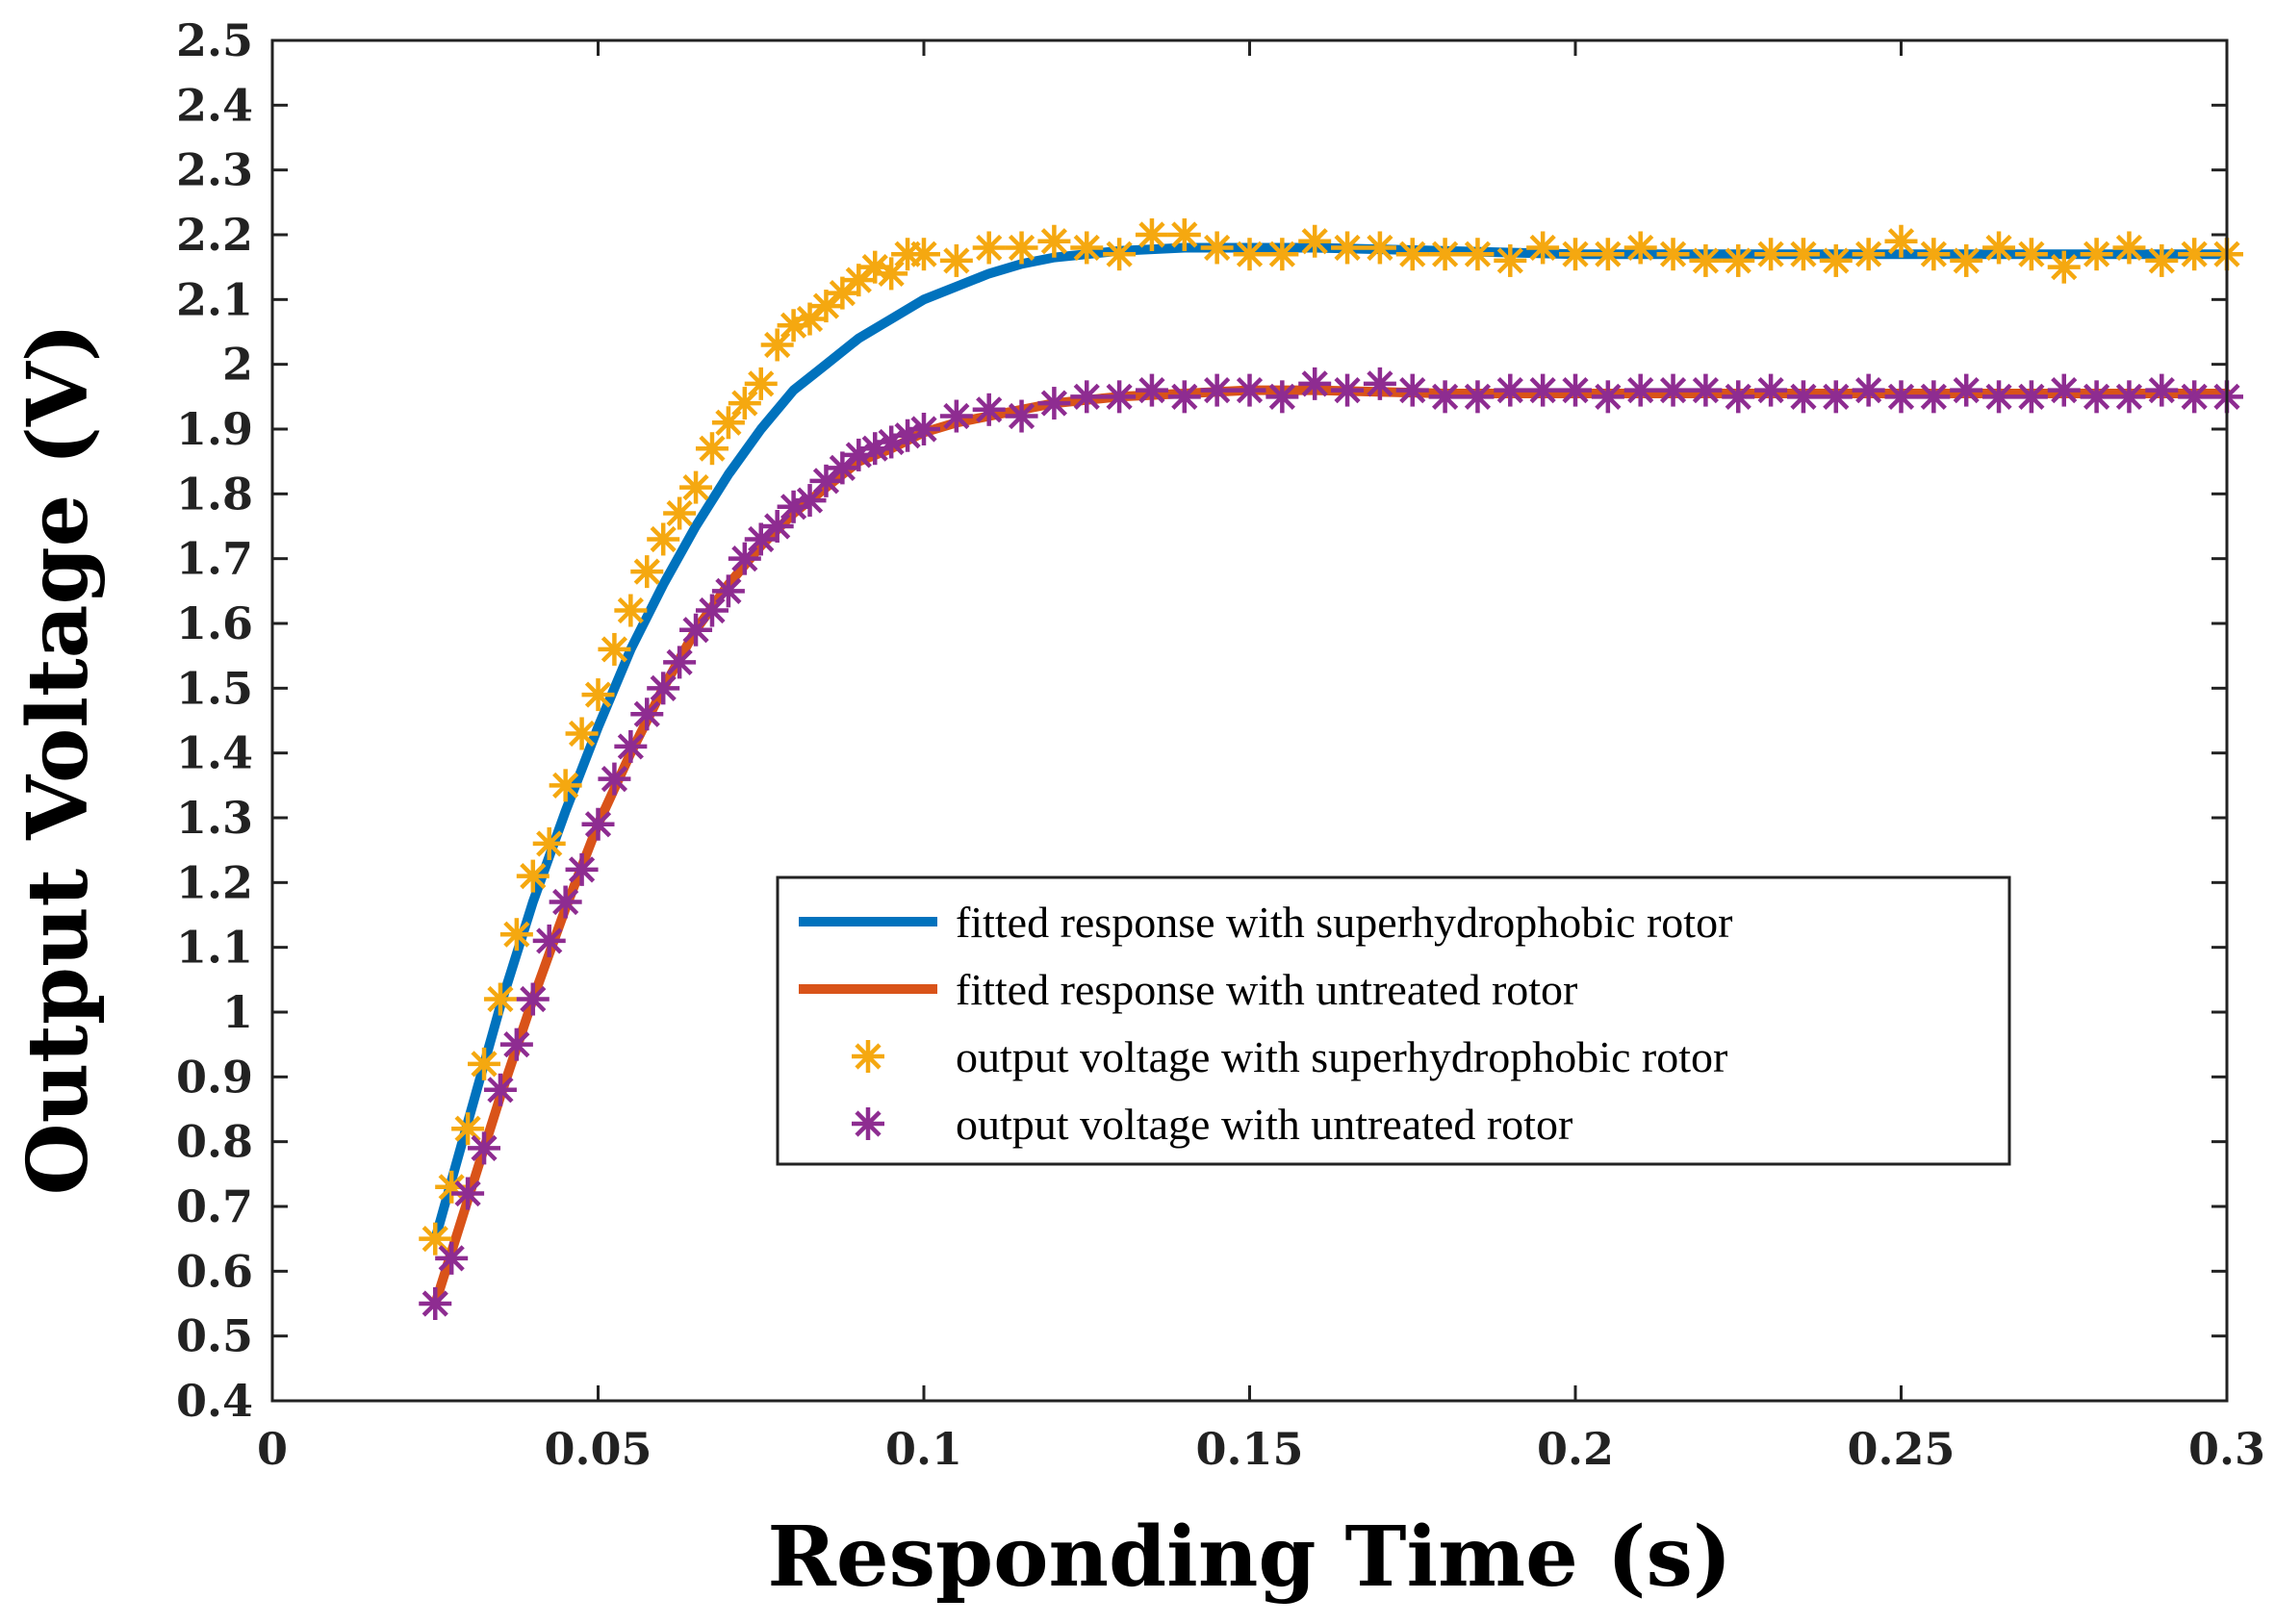  What do you see at coordinates (214, 948) in the screenshot?
I see `y-tick-label: 1.1` at bounding box center [214, 948].